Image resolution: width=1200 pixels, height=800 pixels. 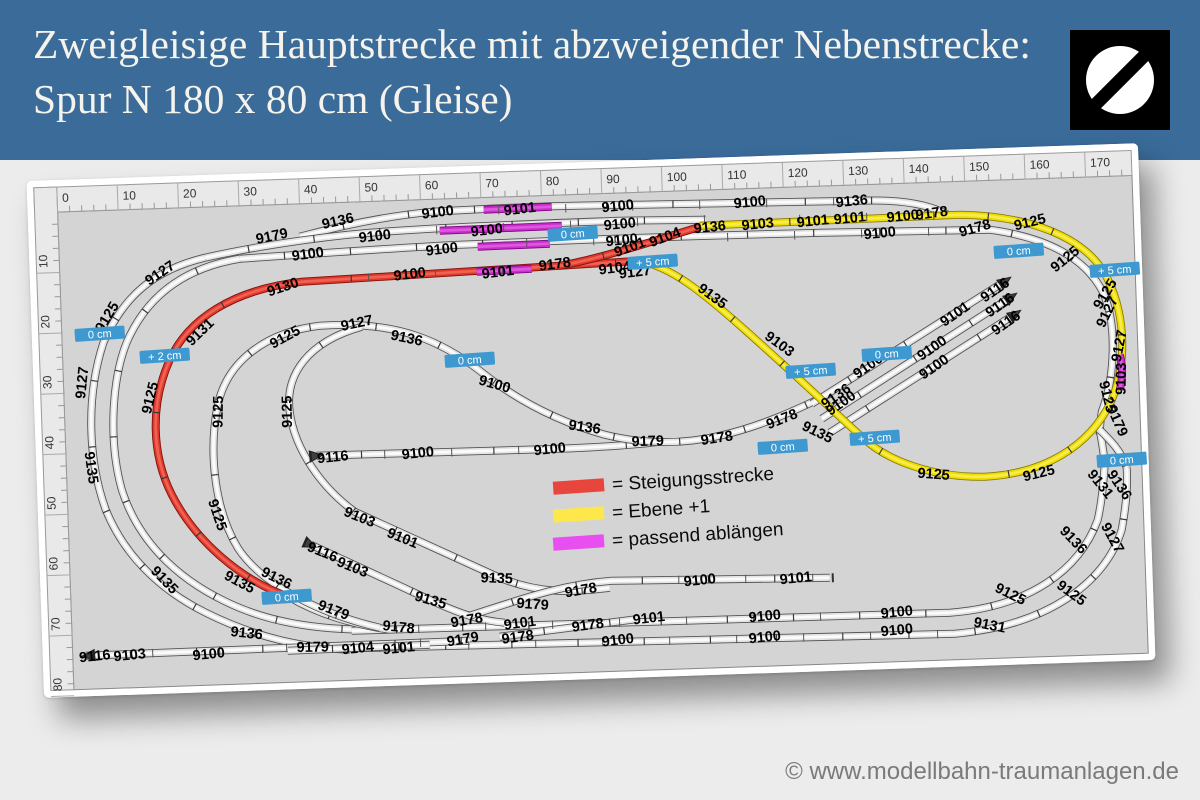 I want to click on svg-text: 90, so click(x=613, y=179).